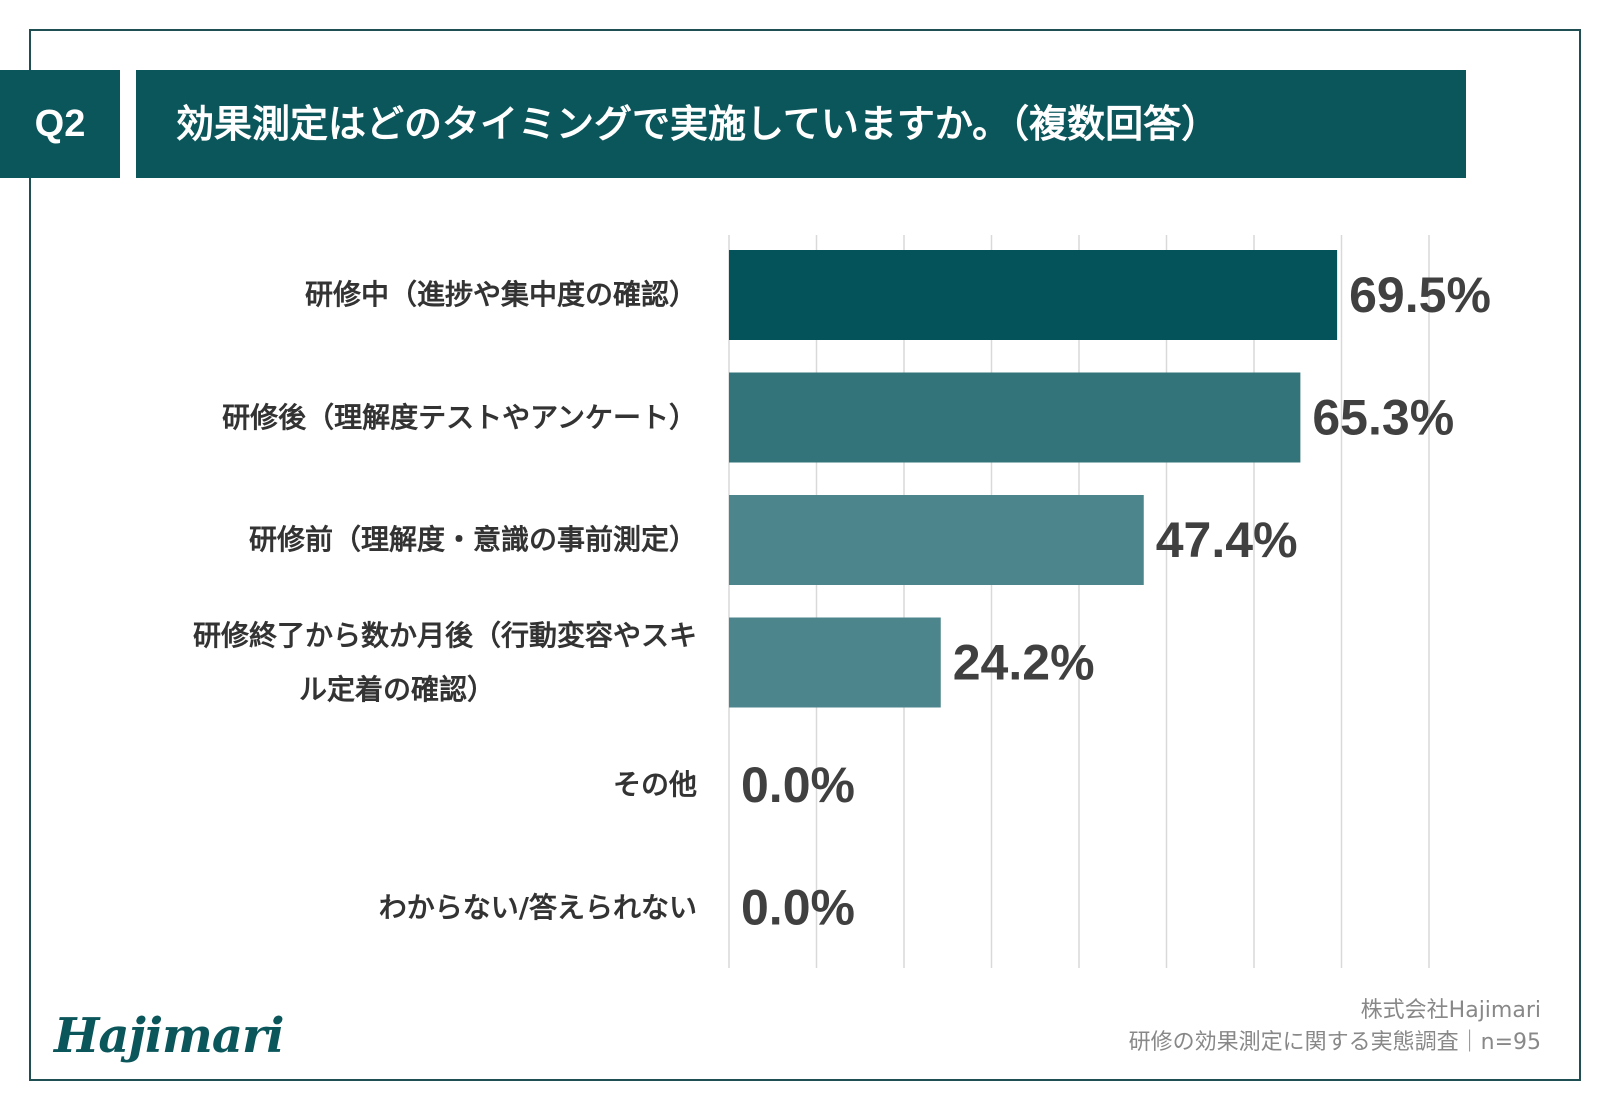 The height and width of the screenshot is (1108, 1600). I want to click on value-label: 47.4%, so click(1227, 540).